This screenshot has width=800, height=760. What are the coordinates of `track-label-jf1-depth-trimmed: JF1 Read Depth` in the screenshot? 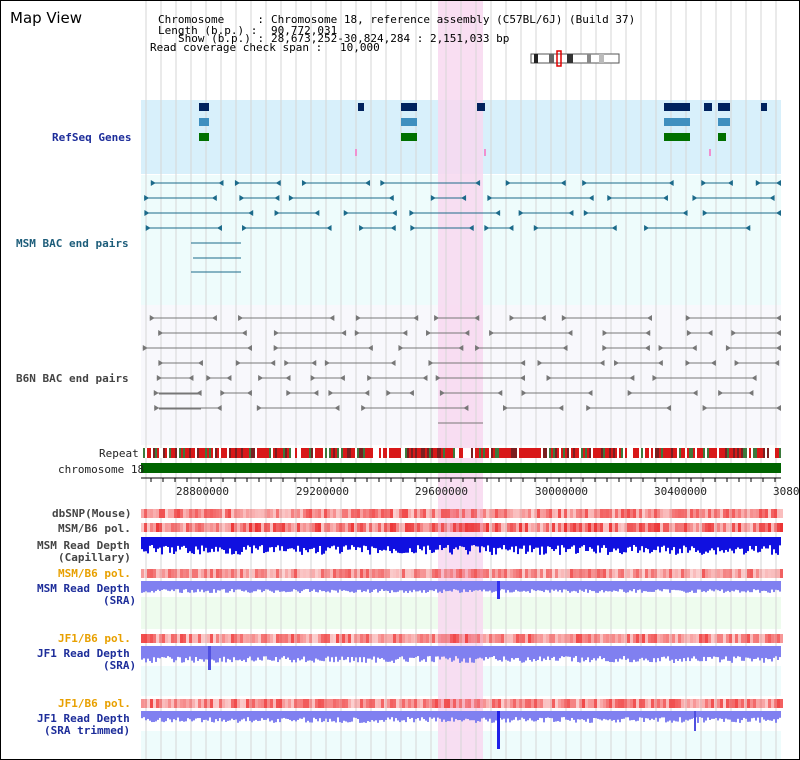 It's located at (83, 718).